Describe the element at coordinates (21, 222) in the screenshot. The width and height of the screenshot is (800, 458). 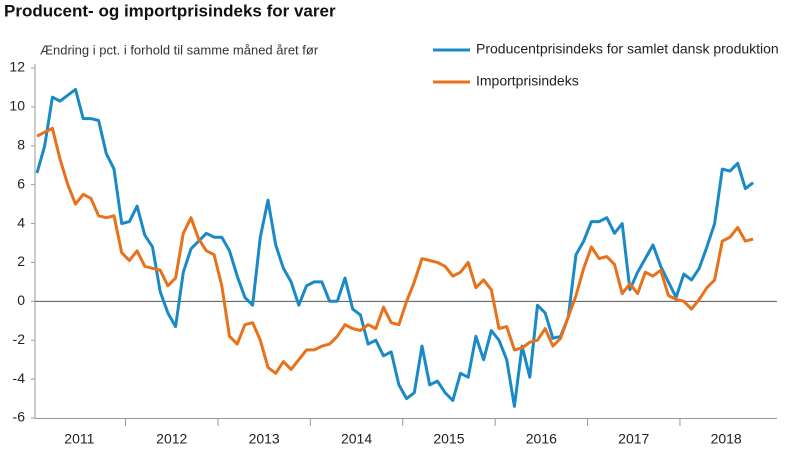
I see `y-tick-label: 4` at that location.